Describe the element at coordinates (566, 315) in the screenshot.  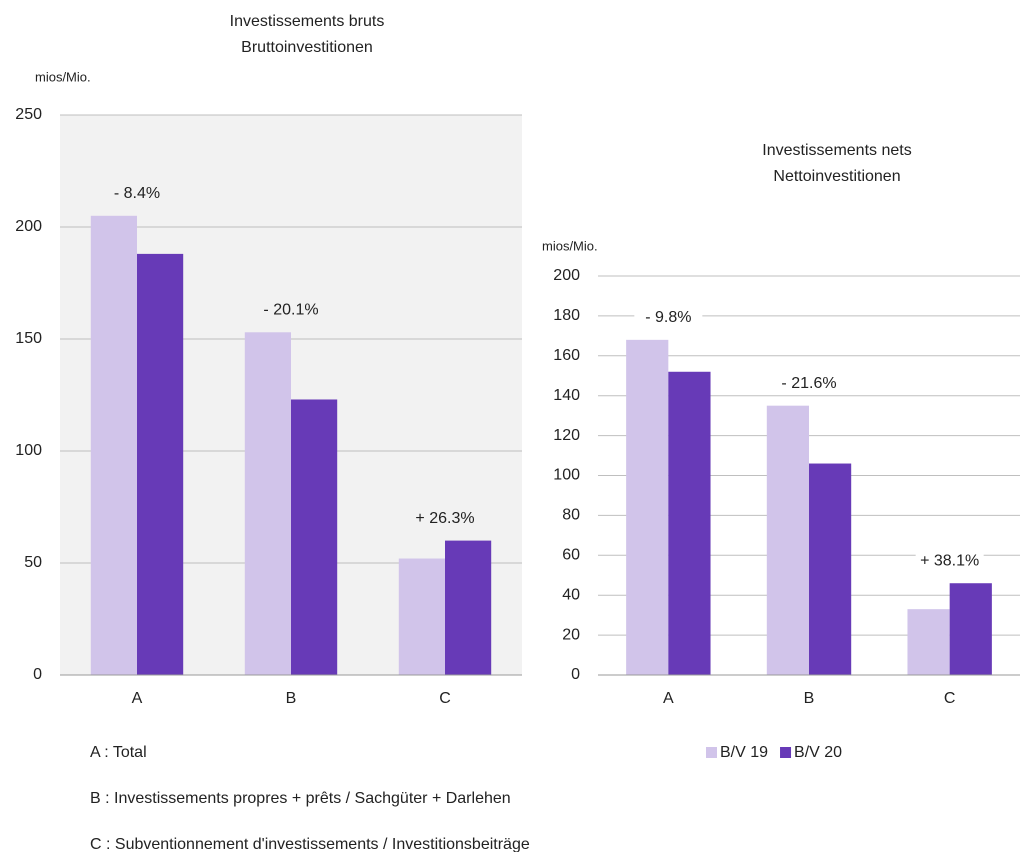
I see `y-tick-label: 180` at that location.